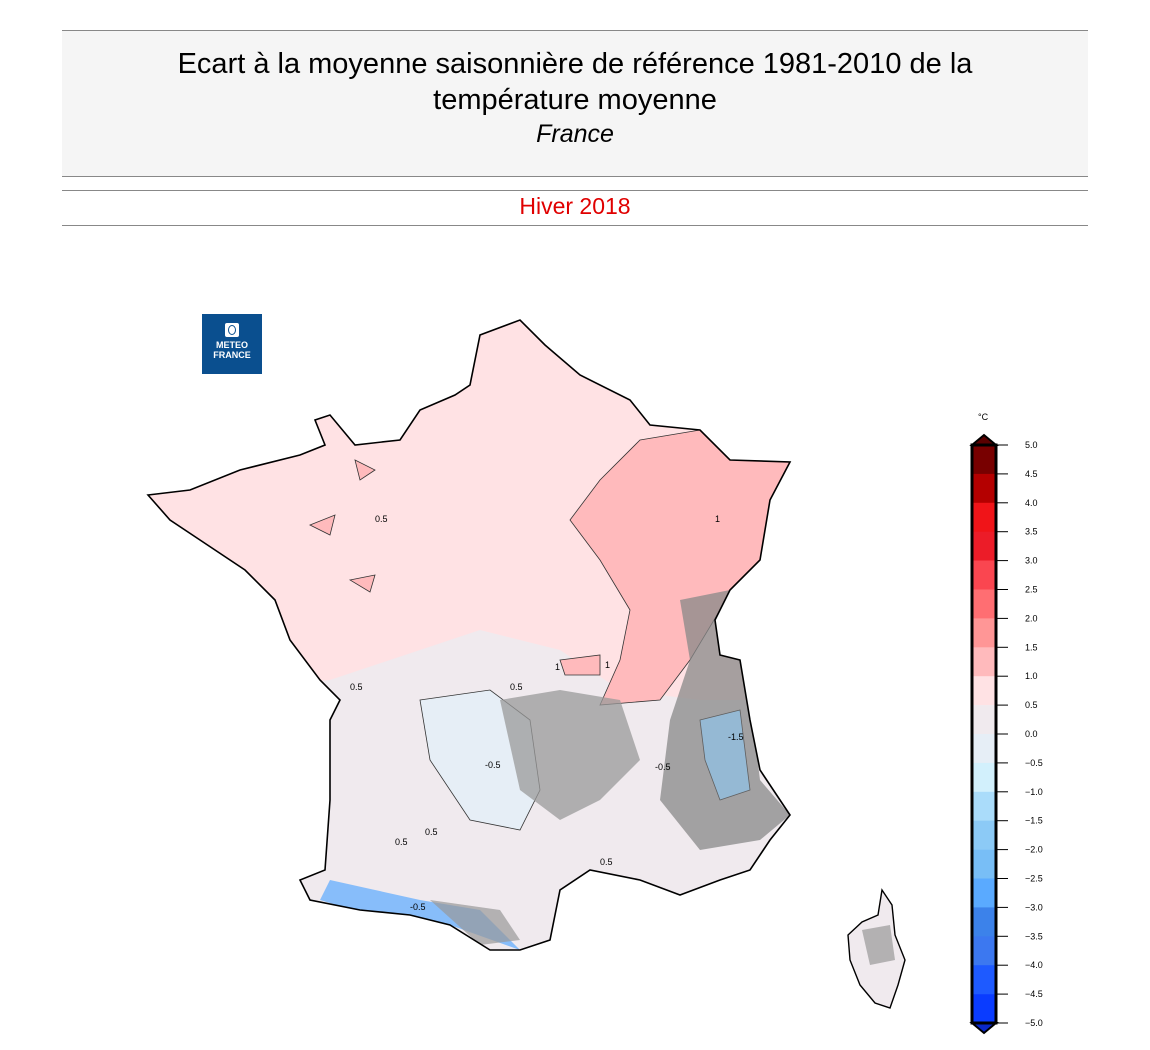 The image size is (1150, 1050). What do you see at coordinates (1034, 879) in the screenshot?
I see `colorbar-tick-label: −2.5` at bounding box center [1034, 879].